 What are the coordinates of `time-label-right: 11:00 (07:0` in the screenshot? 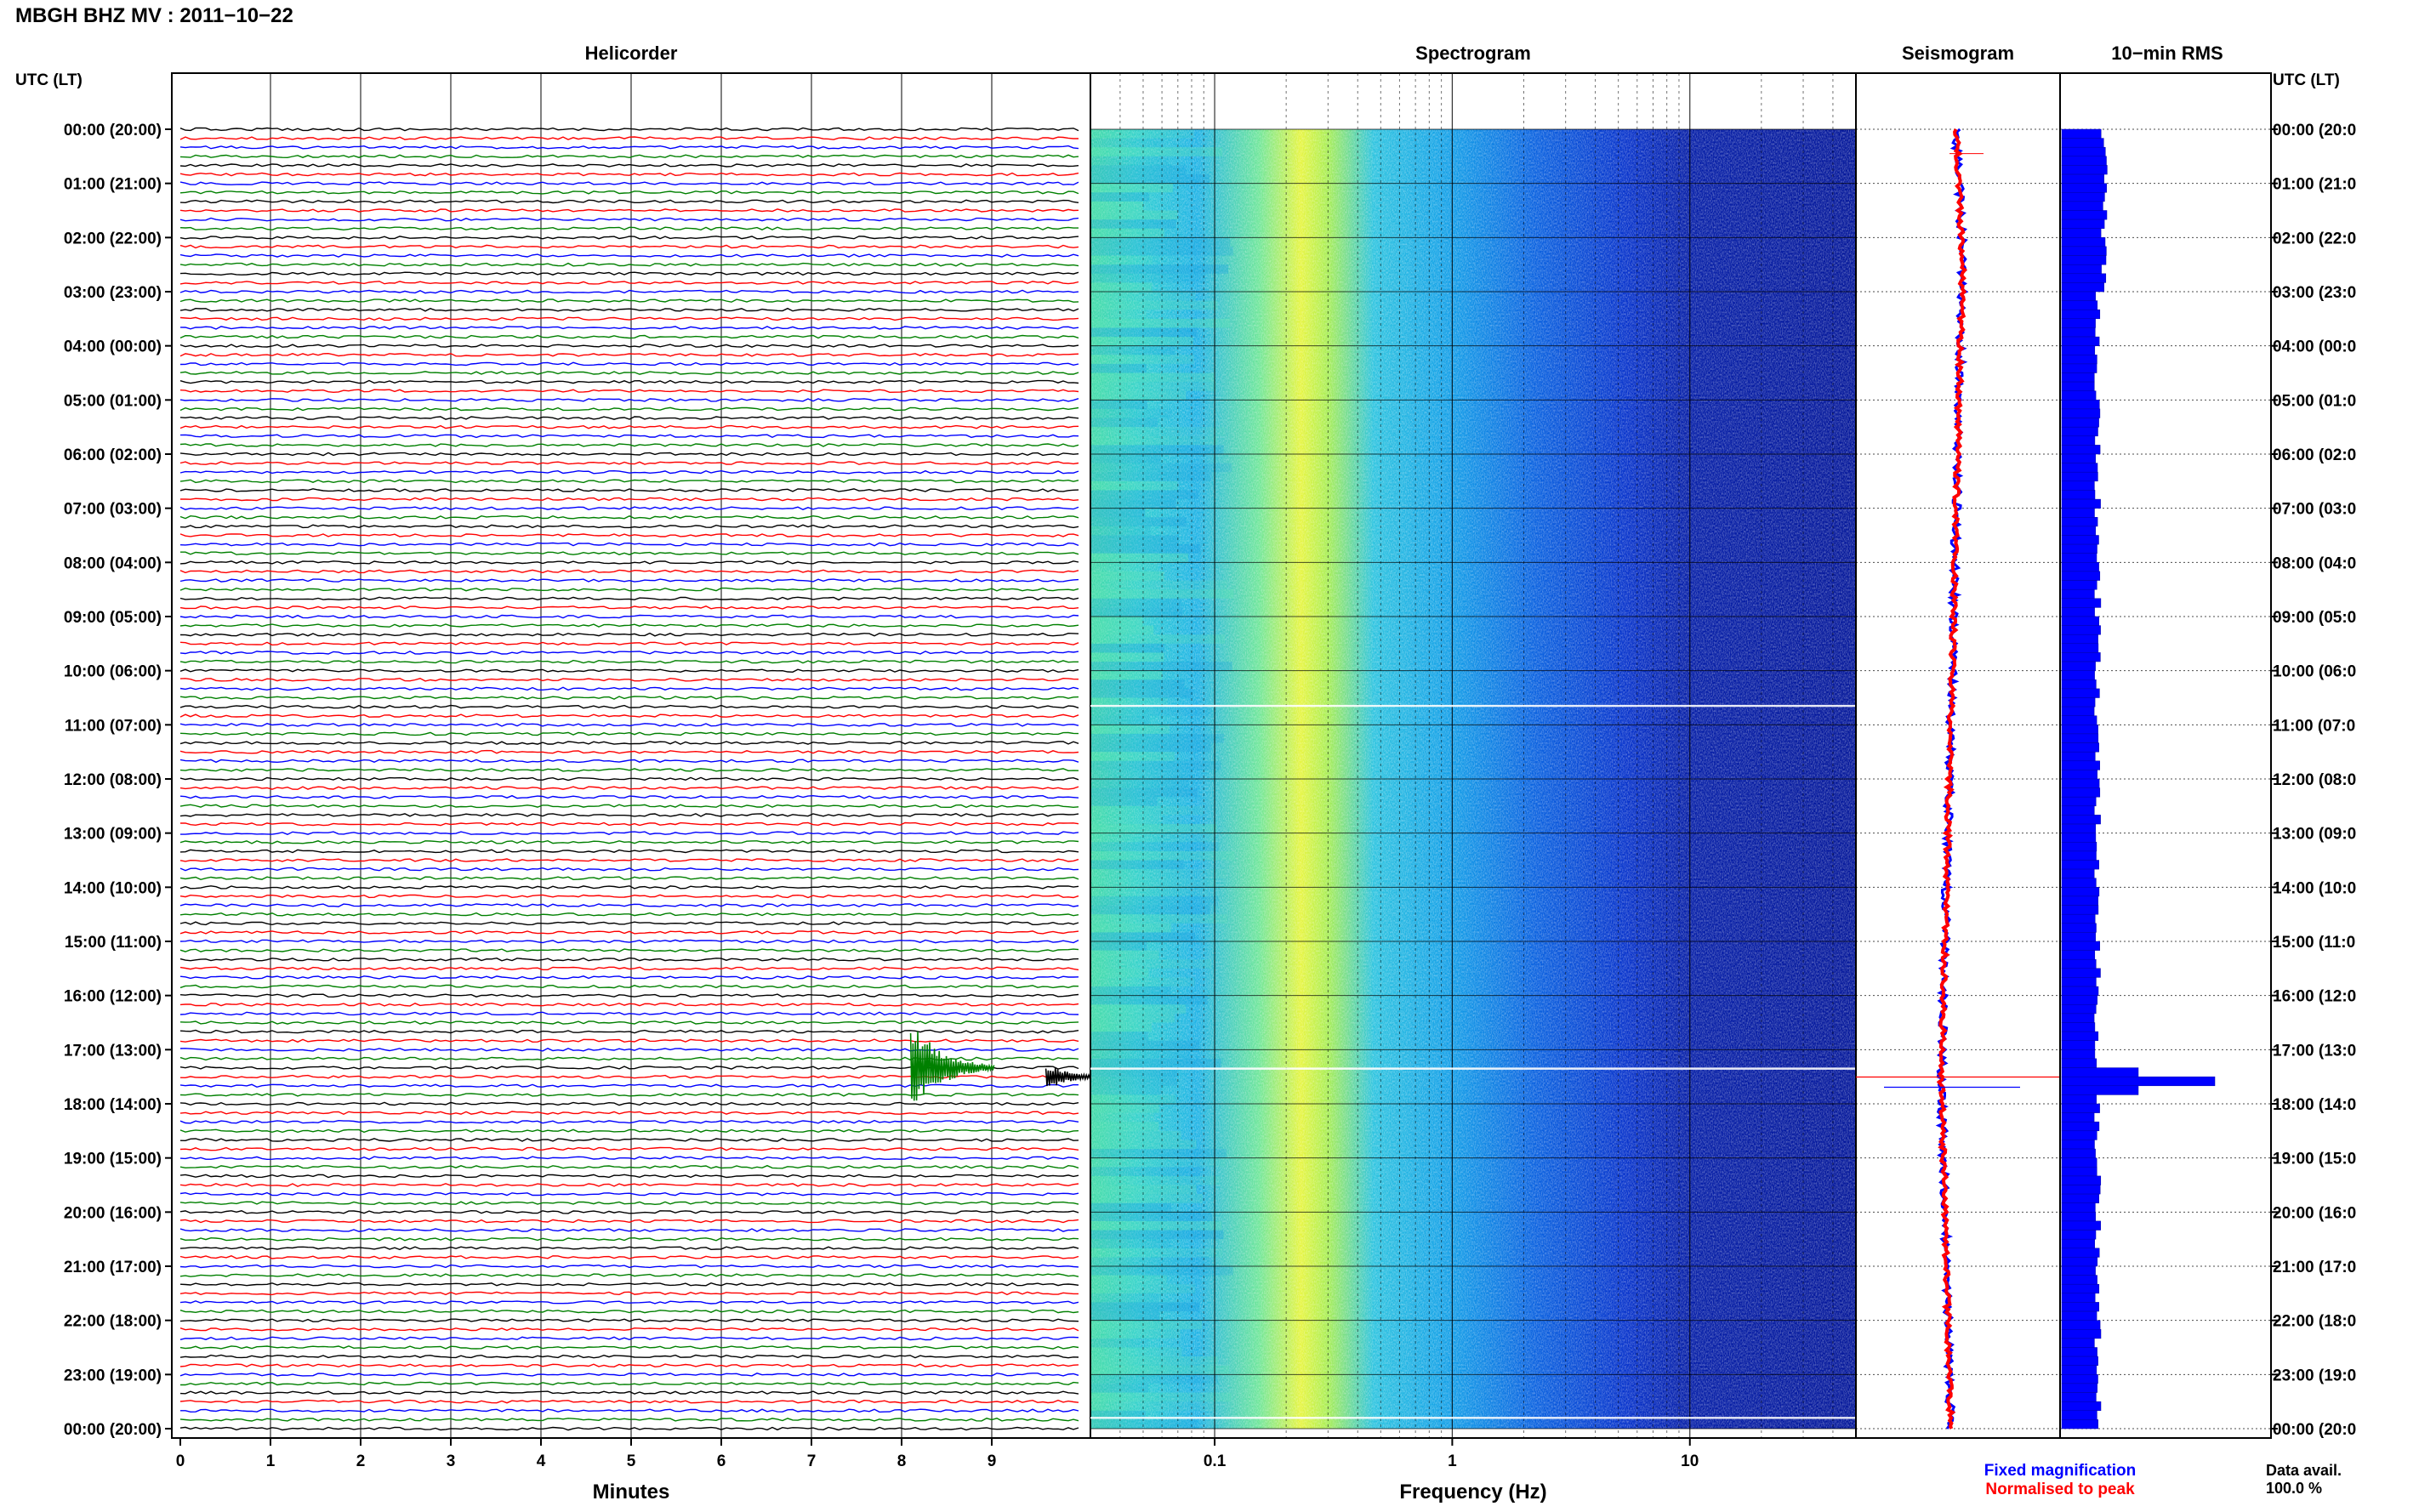 It's located at (2314, 726).